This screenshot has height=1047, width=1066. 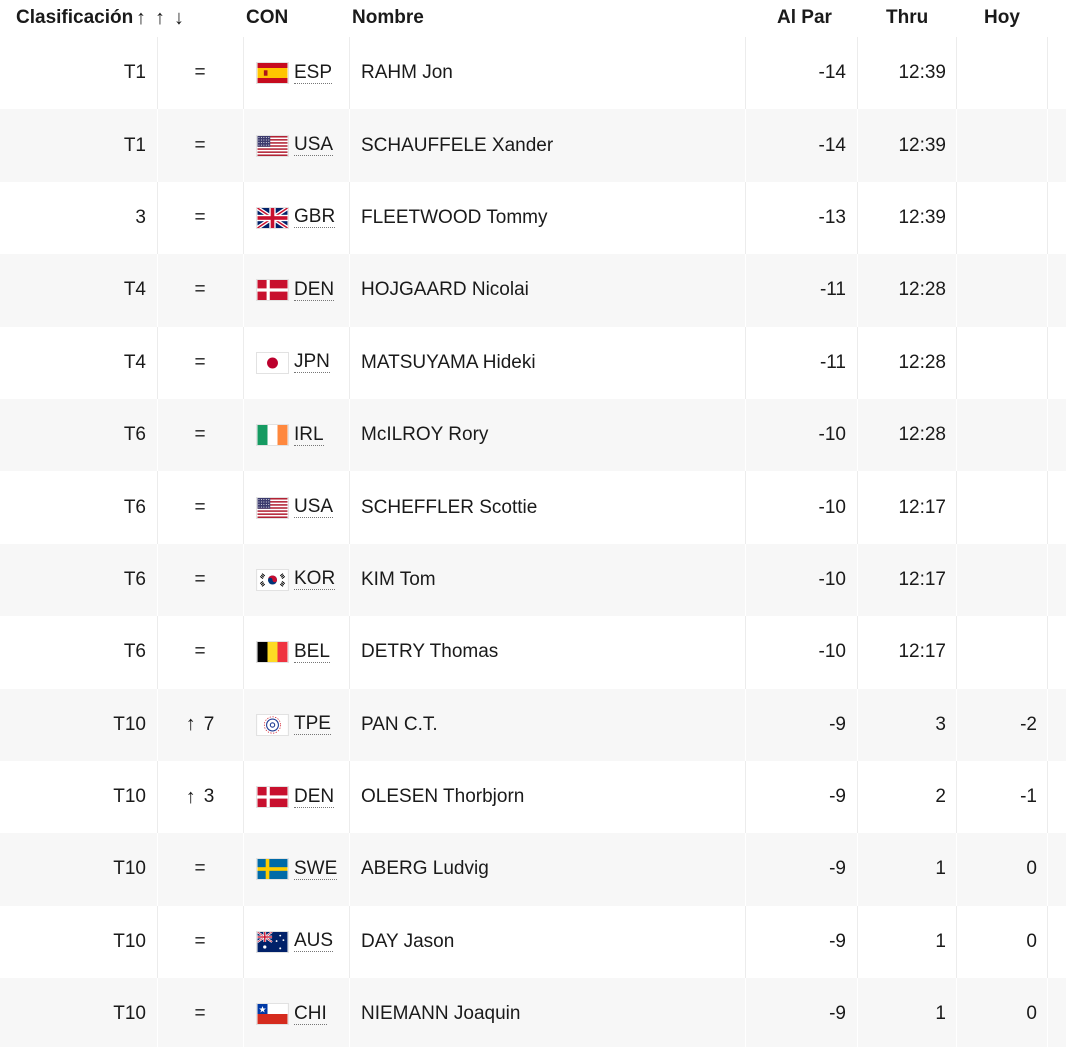 What do you see at coordinates (399, 724) in the screenshot?
I see `player-name-cell: PAN C.T.` at bounding box center [399, 724].